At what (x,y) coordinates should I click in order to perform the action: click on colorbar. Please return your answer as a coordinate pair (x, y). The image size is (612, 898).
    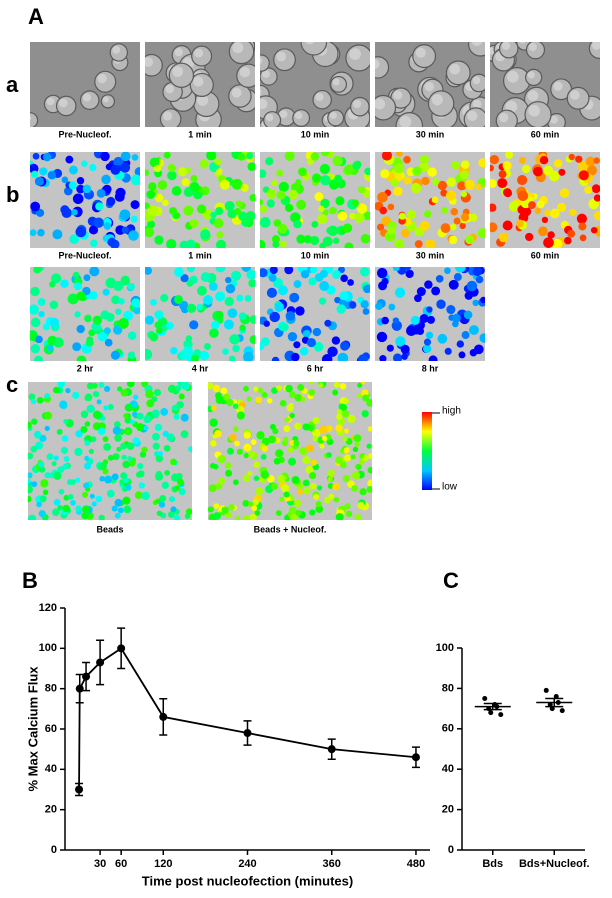
    Looking at the image, I should click on (427, 451).